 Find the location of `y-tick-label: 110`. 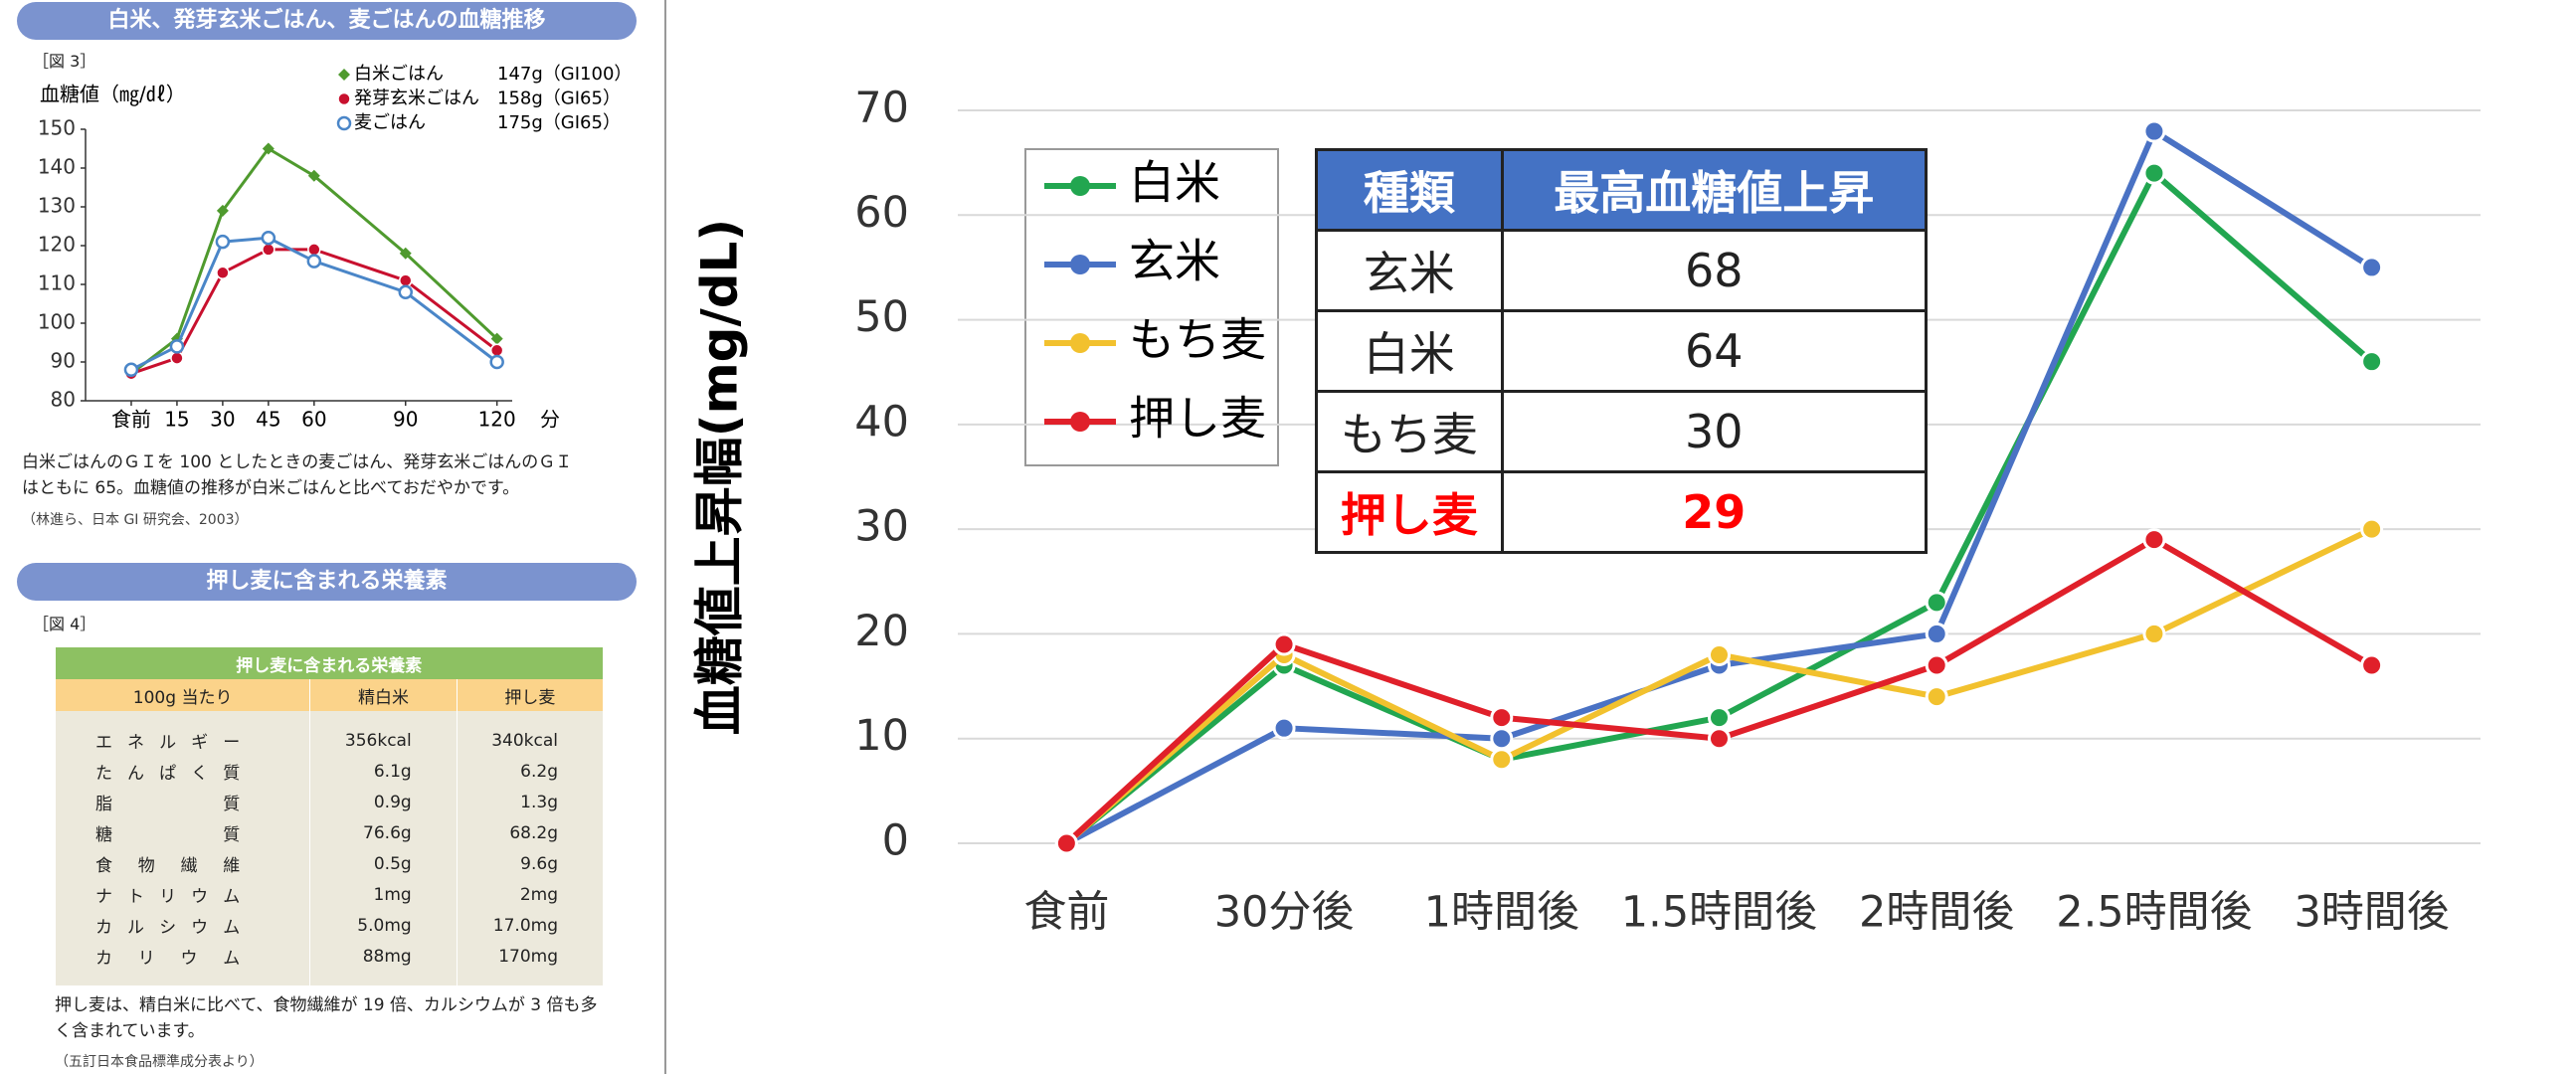

y-tick-label: 110 is located at coordinates (57, 283).